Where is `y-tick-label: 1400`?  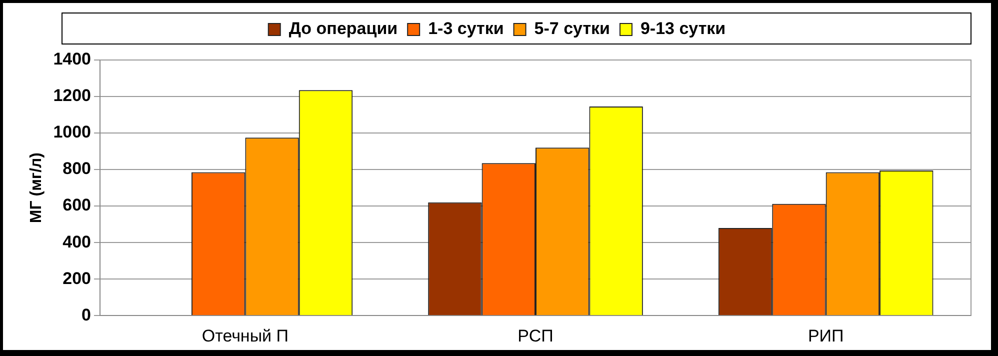 y-tick-label: 1400 is located at coordinates (72, 59).